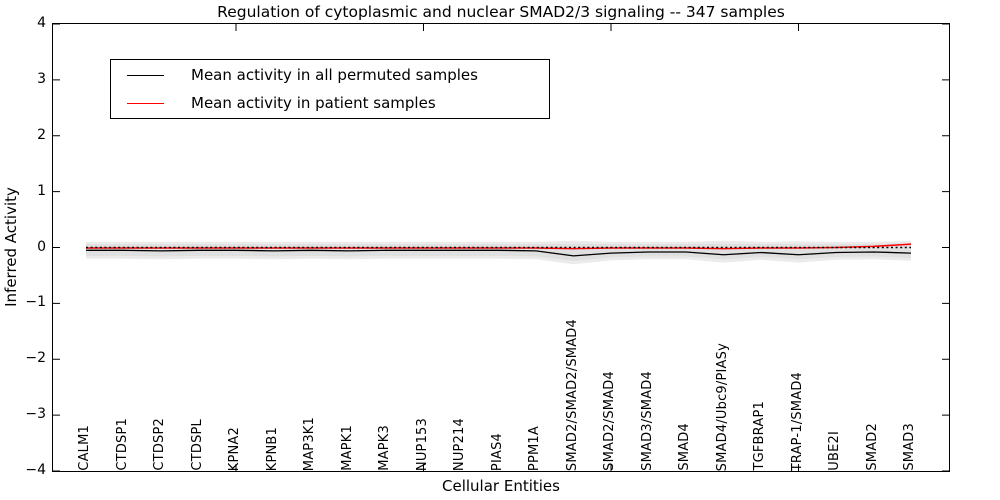 The image size is (1000, 500). What do you see at coordinates (909, 447) in the screenshot?
I see `x-category-label: SMAD3` at bounding box center [909, 447].